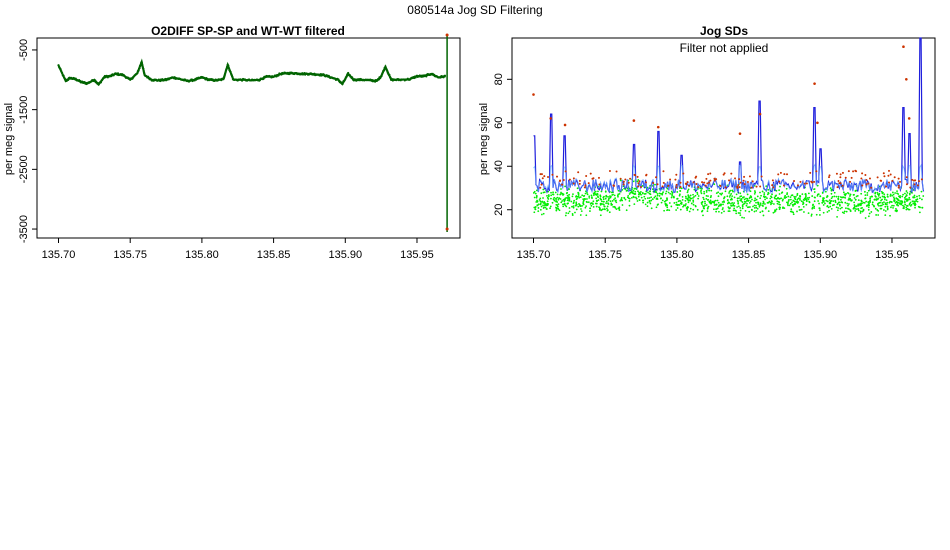 The width and height of the screenshot is (950, 550). Describe the element at coordinates (24, 169) in the screenshot. I see `y-tick-label: -2500` at that location.